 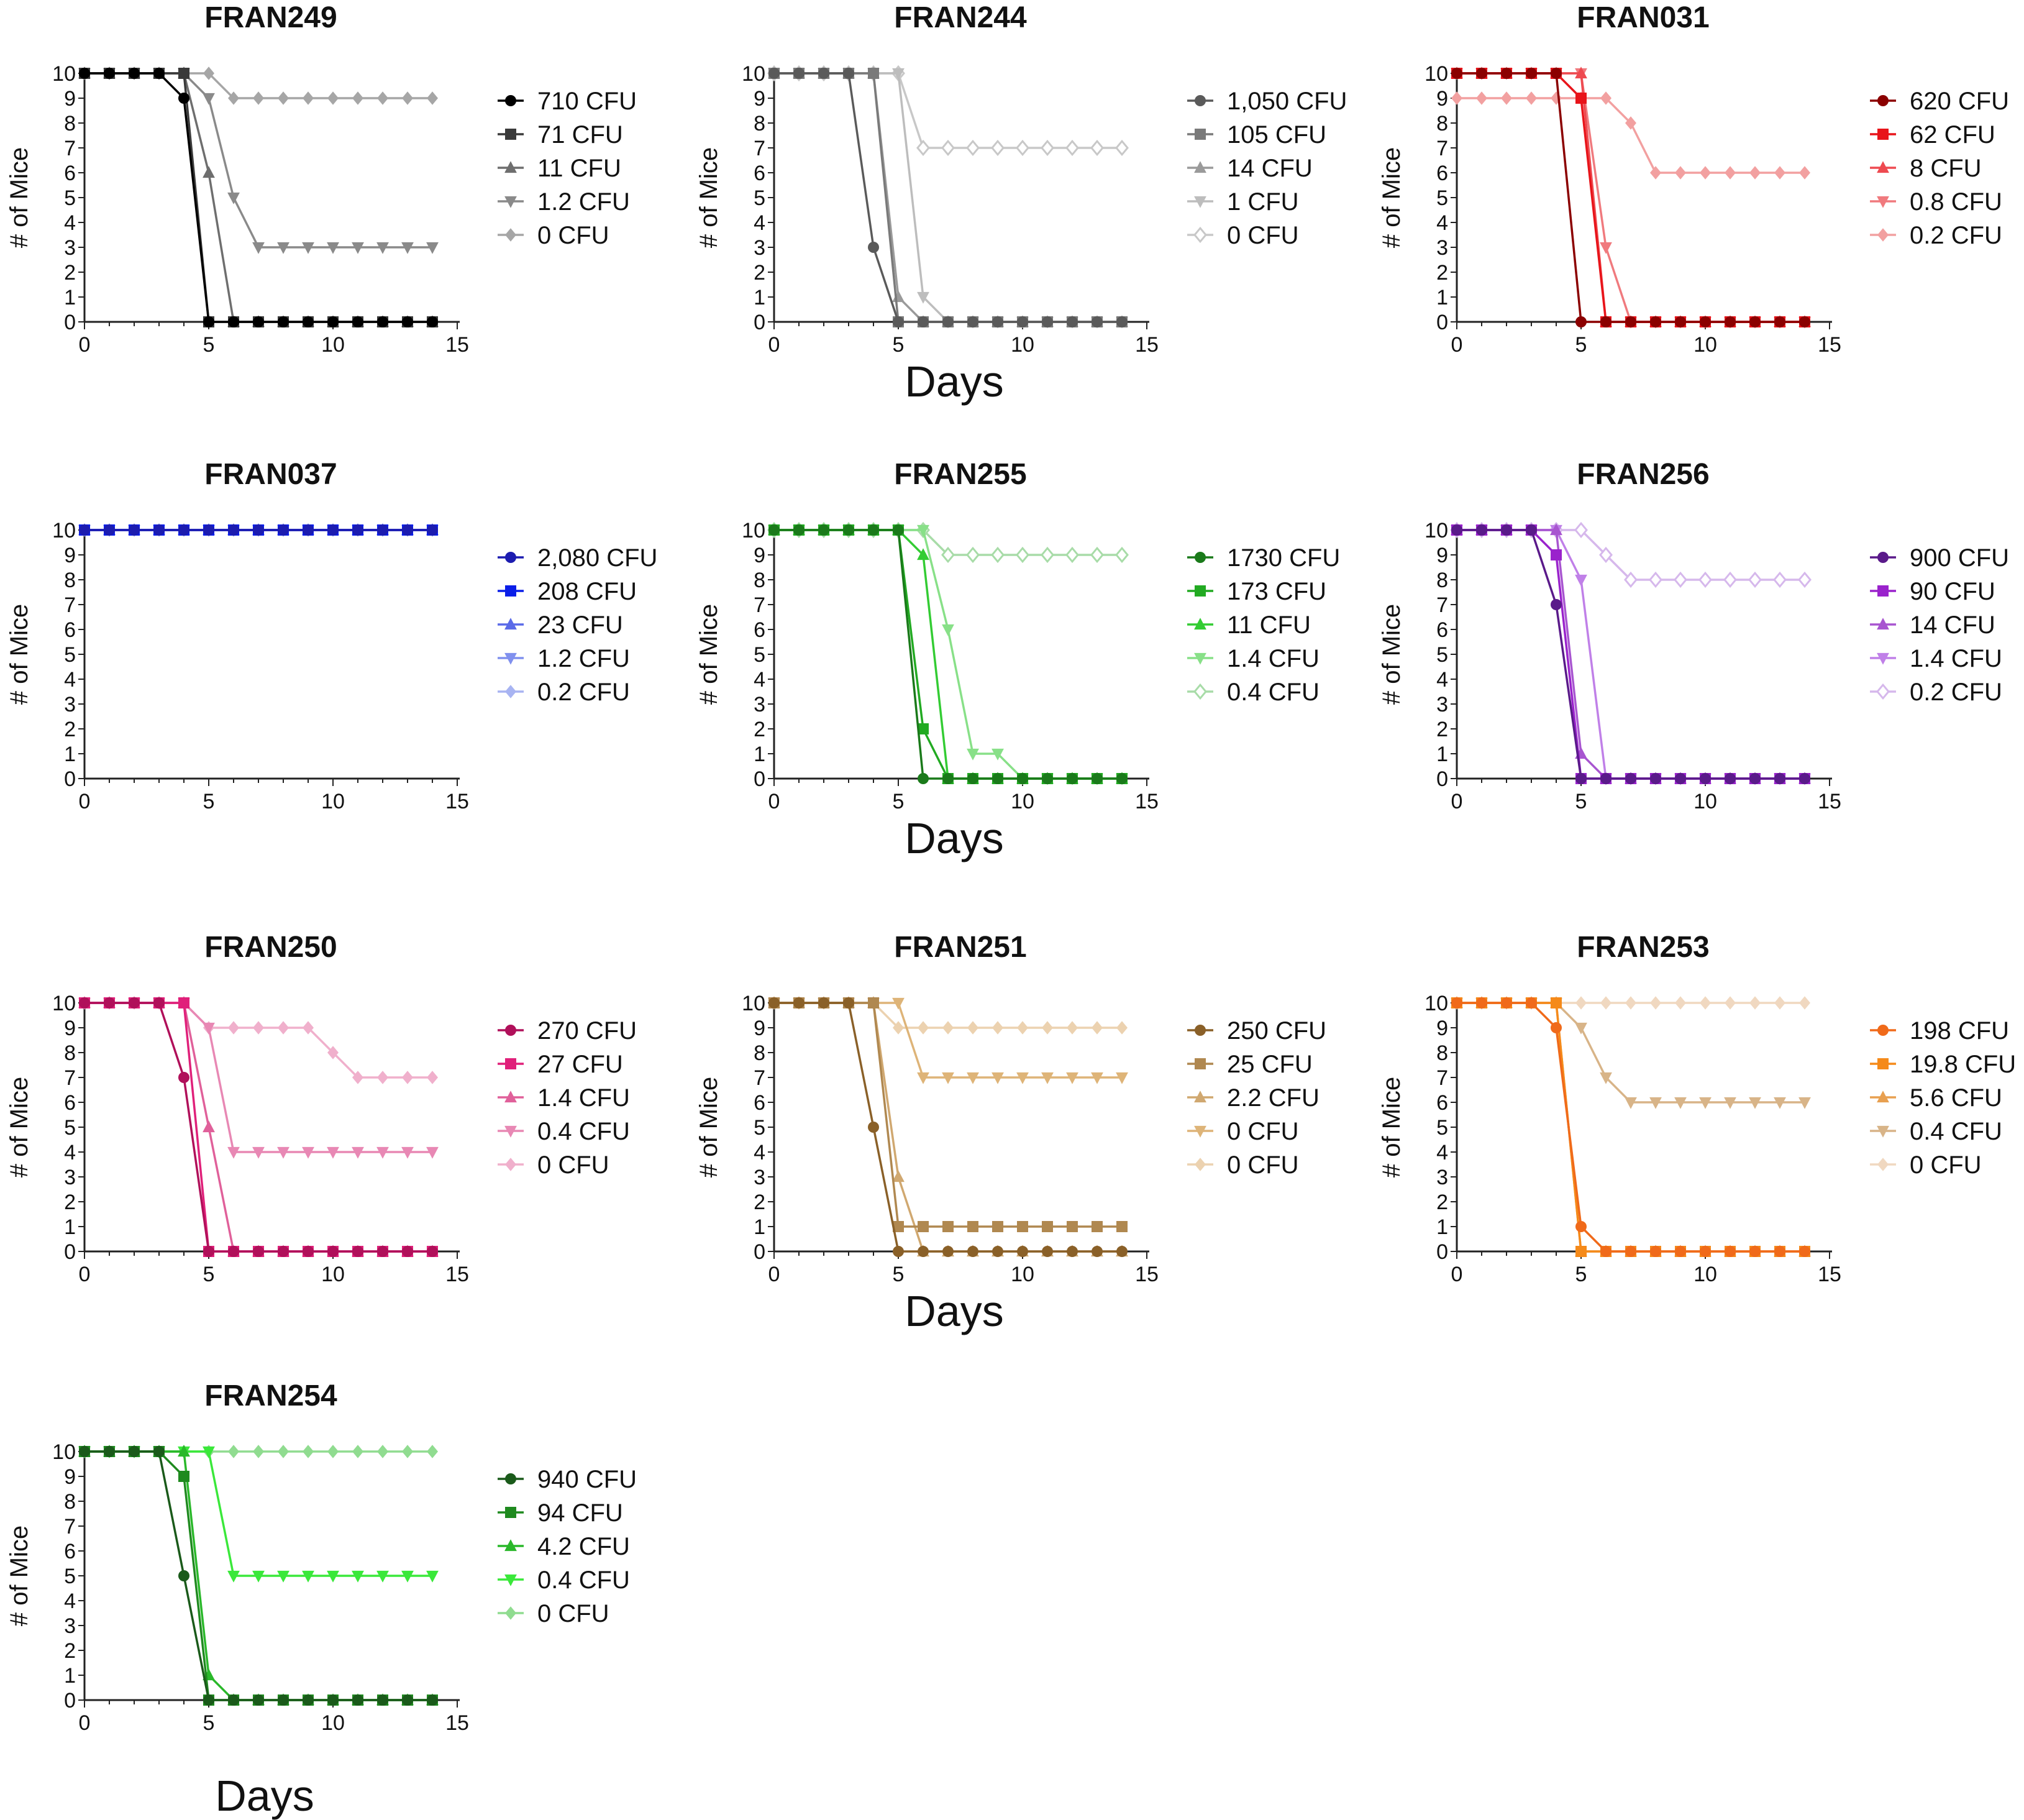 I want to click on legend-label: 270 CFU, so click(x=587, y=1031).